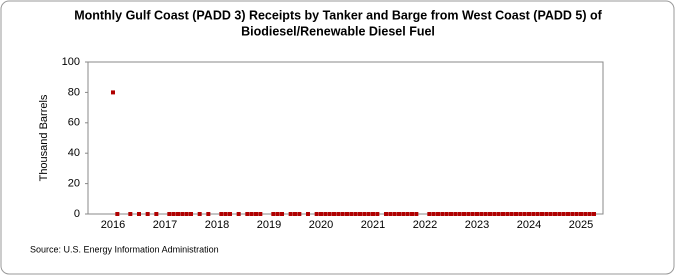  I want to click on x-tick-label: 2017, so click(165, 225).